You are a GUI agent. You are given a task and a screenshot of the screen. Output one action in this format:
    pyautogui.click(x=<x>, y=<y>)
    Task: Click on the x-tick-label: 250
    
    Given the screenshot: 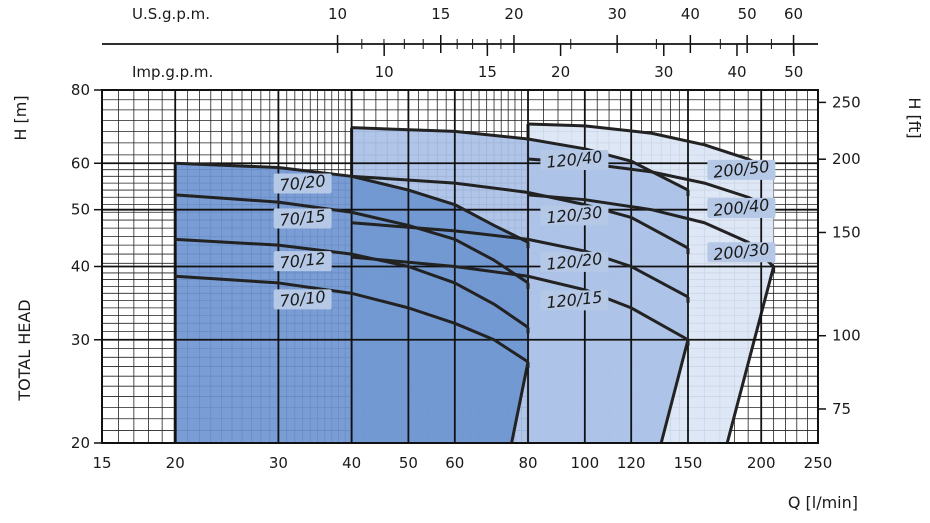 What is the action you would take?
    pyautogui.click(x=818, y=463)
    